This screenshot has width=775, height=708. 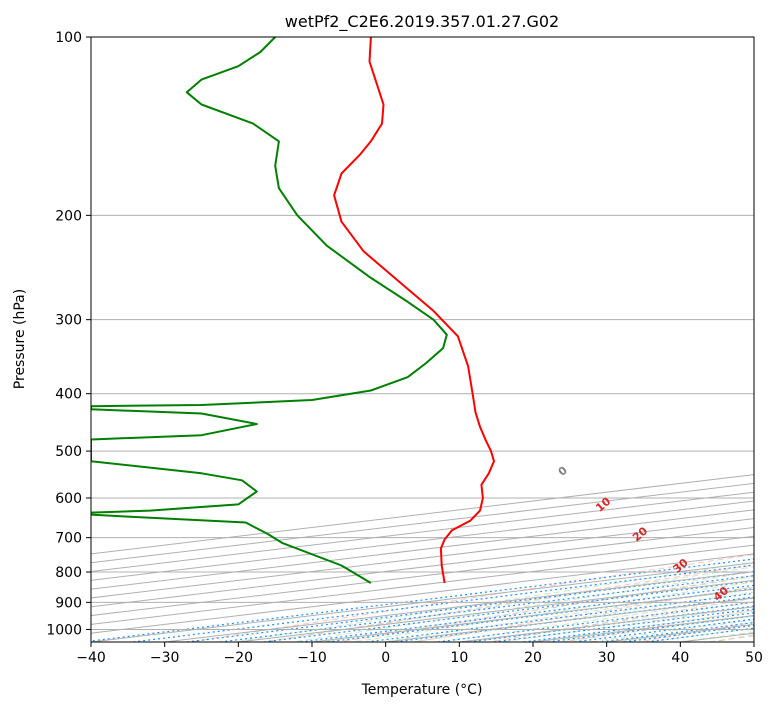 What do you see at coordinates (533, 658) in the screenshot?
I see `x-tick-label: 20` at bounding box center [533, 658].